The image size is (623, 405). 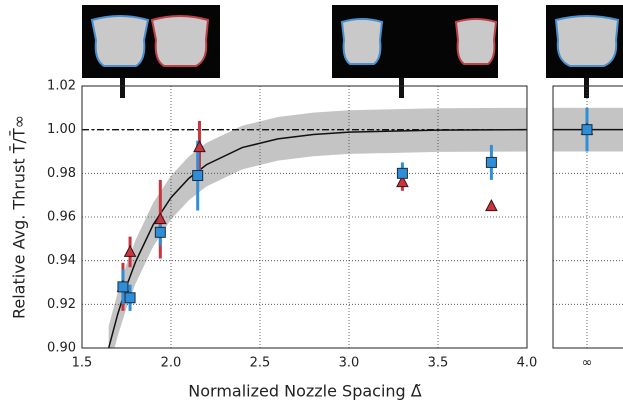 What do you see at coordinates (19, 217) in the screenshot?
I see `y-axis-label: Relative Avg. Thrust T̄/T̄∞` at bounding box center [19, 217].